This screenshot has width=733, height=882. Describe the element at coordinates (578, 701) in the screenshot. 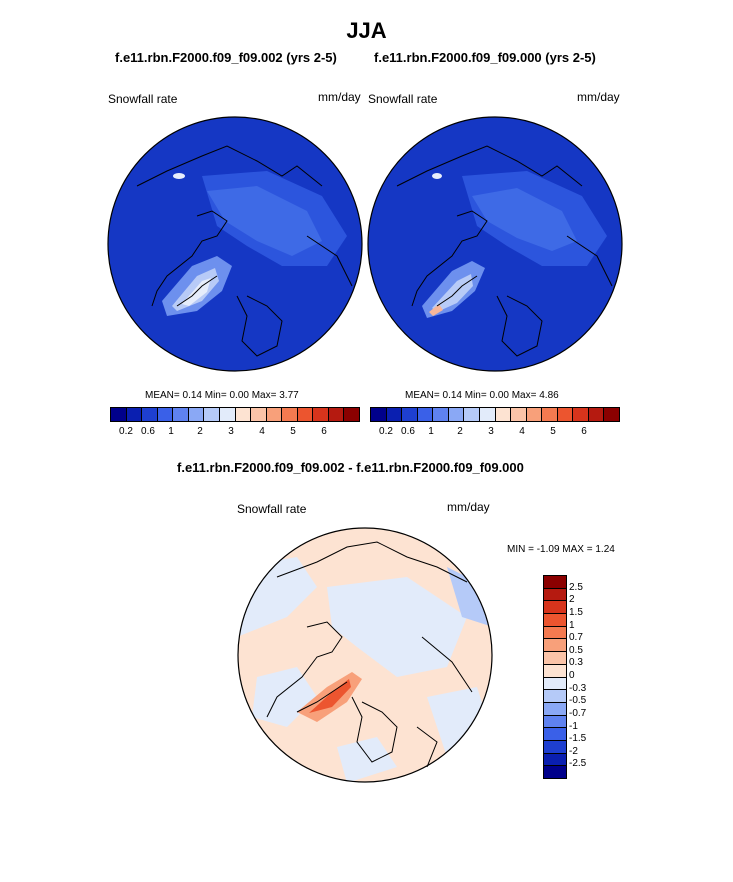

I see `colorbar-tick-label: -0.5` at that location.